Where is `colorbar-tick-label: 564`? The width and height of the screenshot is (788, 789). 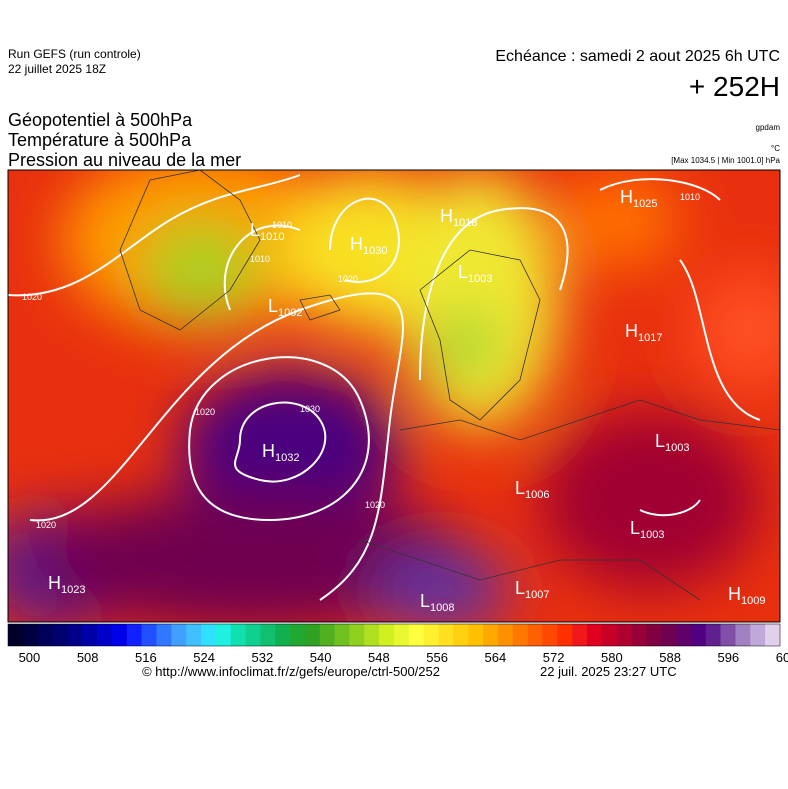
colorbar-tick-label: 564 is located at coordinates (496, 657).